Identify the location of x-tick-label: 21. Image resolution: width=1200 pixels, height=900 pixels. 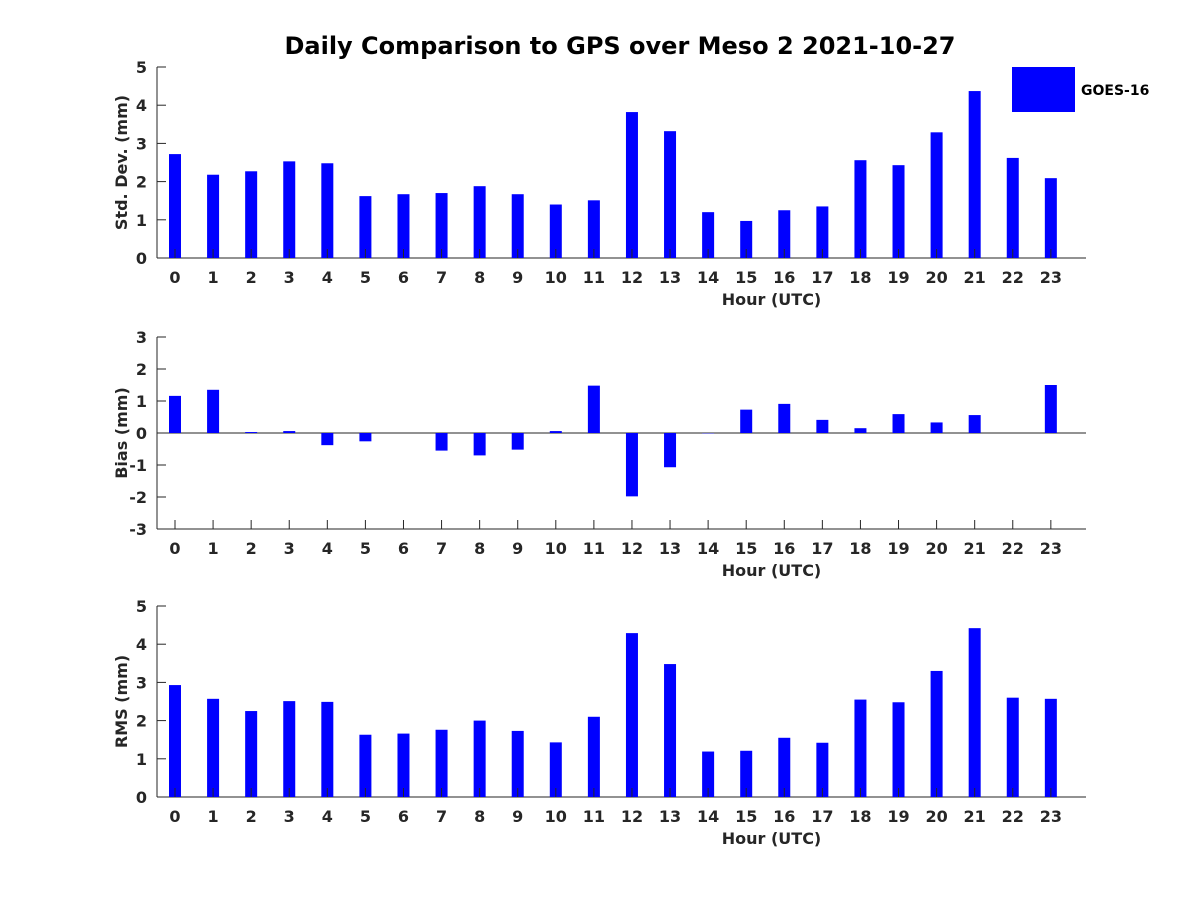
(975, 816).